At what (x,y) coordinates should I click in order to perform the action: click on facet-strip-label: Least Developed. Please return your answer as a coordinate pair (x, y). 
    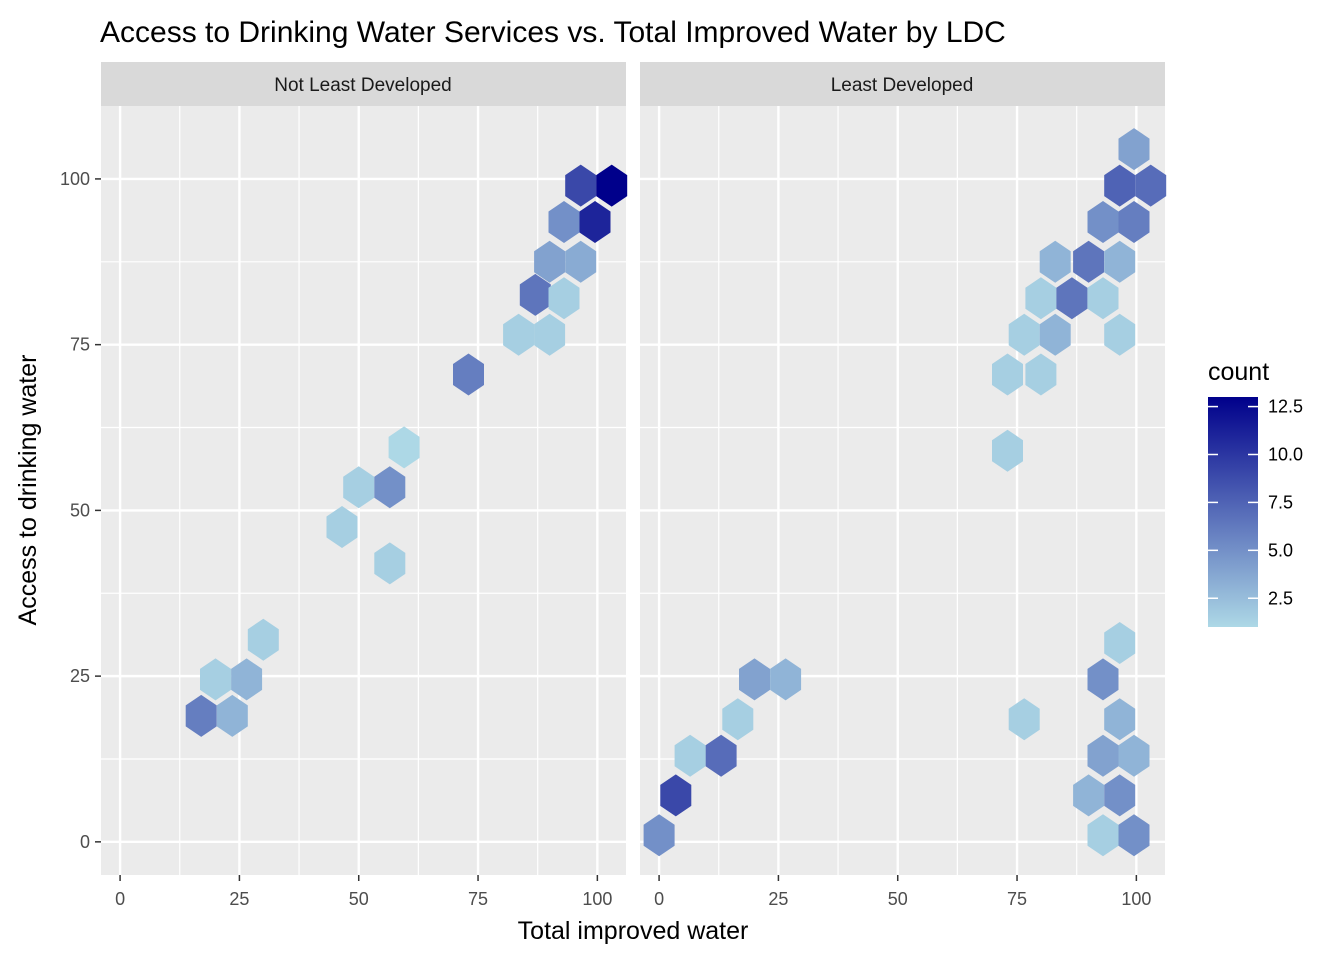
    Looking at the image, I should click on (902, 85).